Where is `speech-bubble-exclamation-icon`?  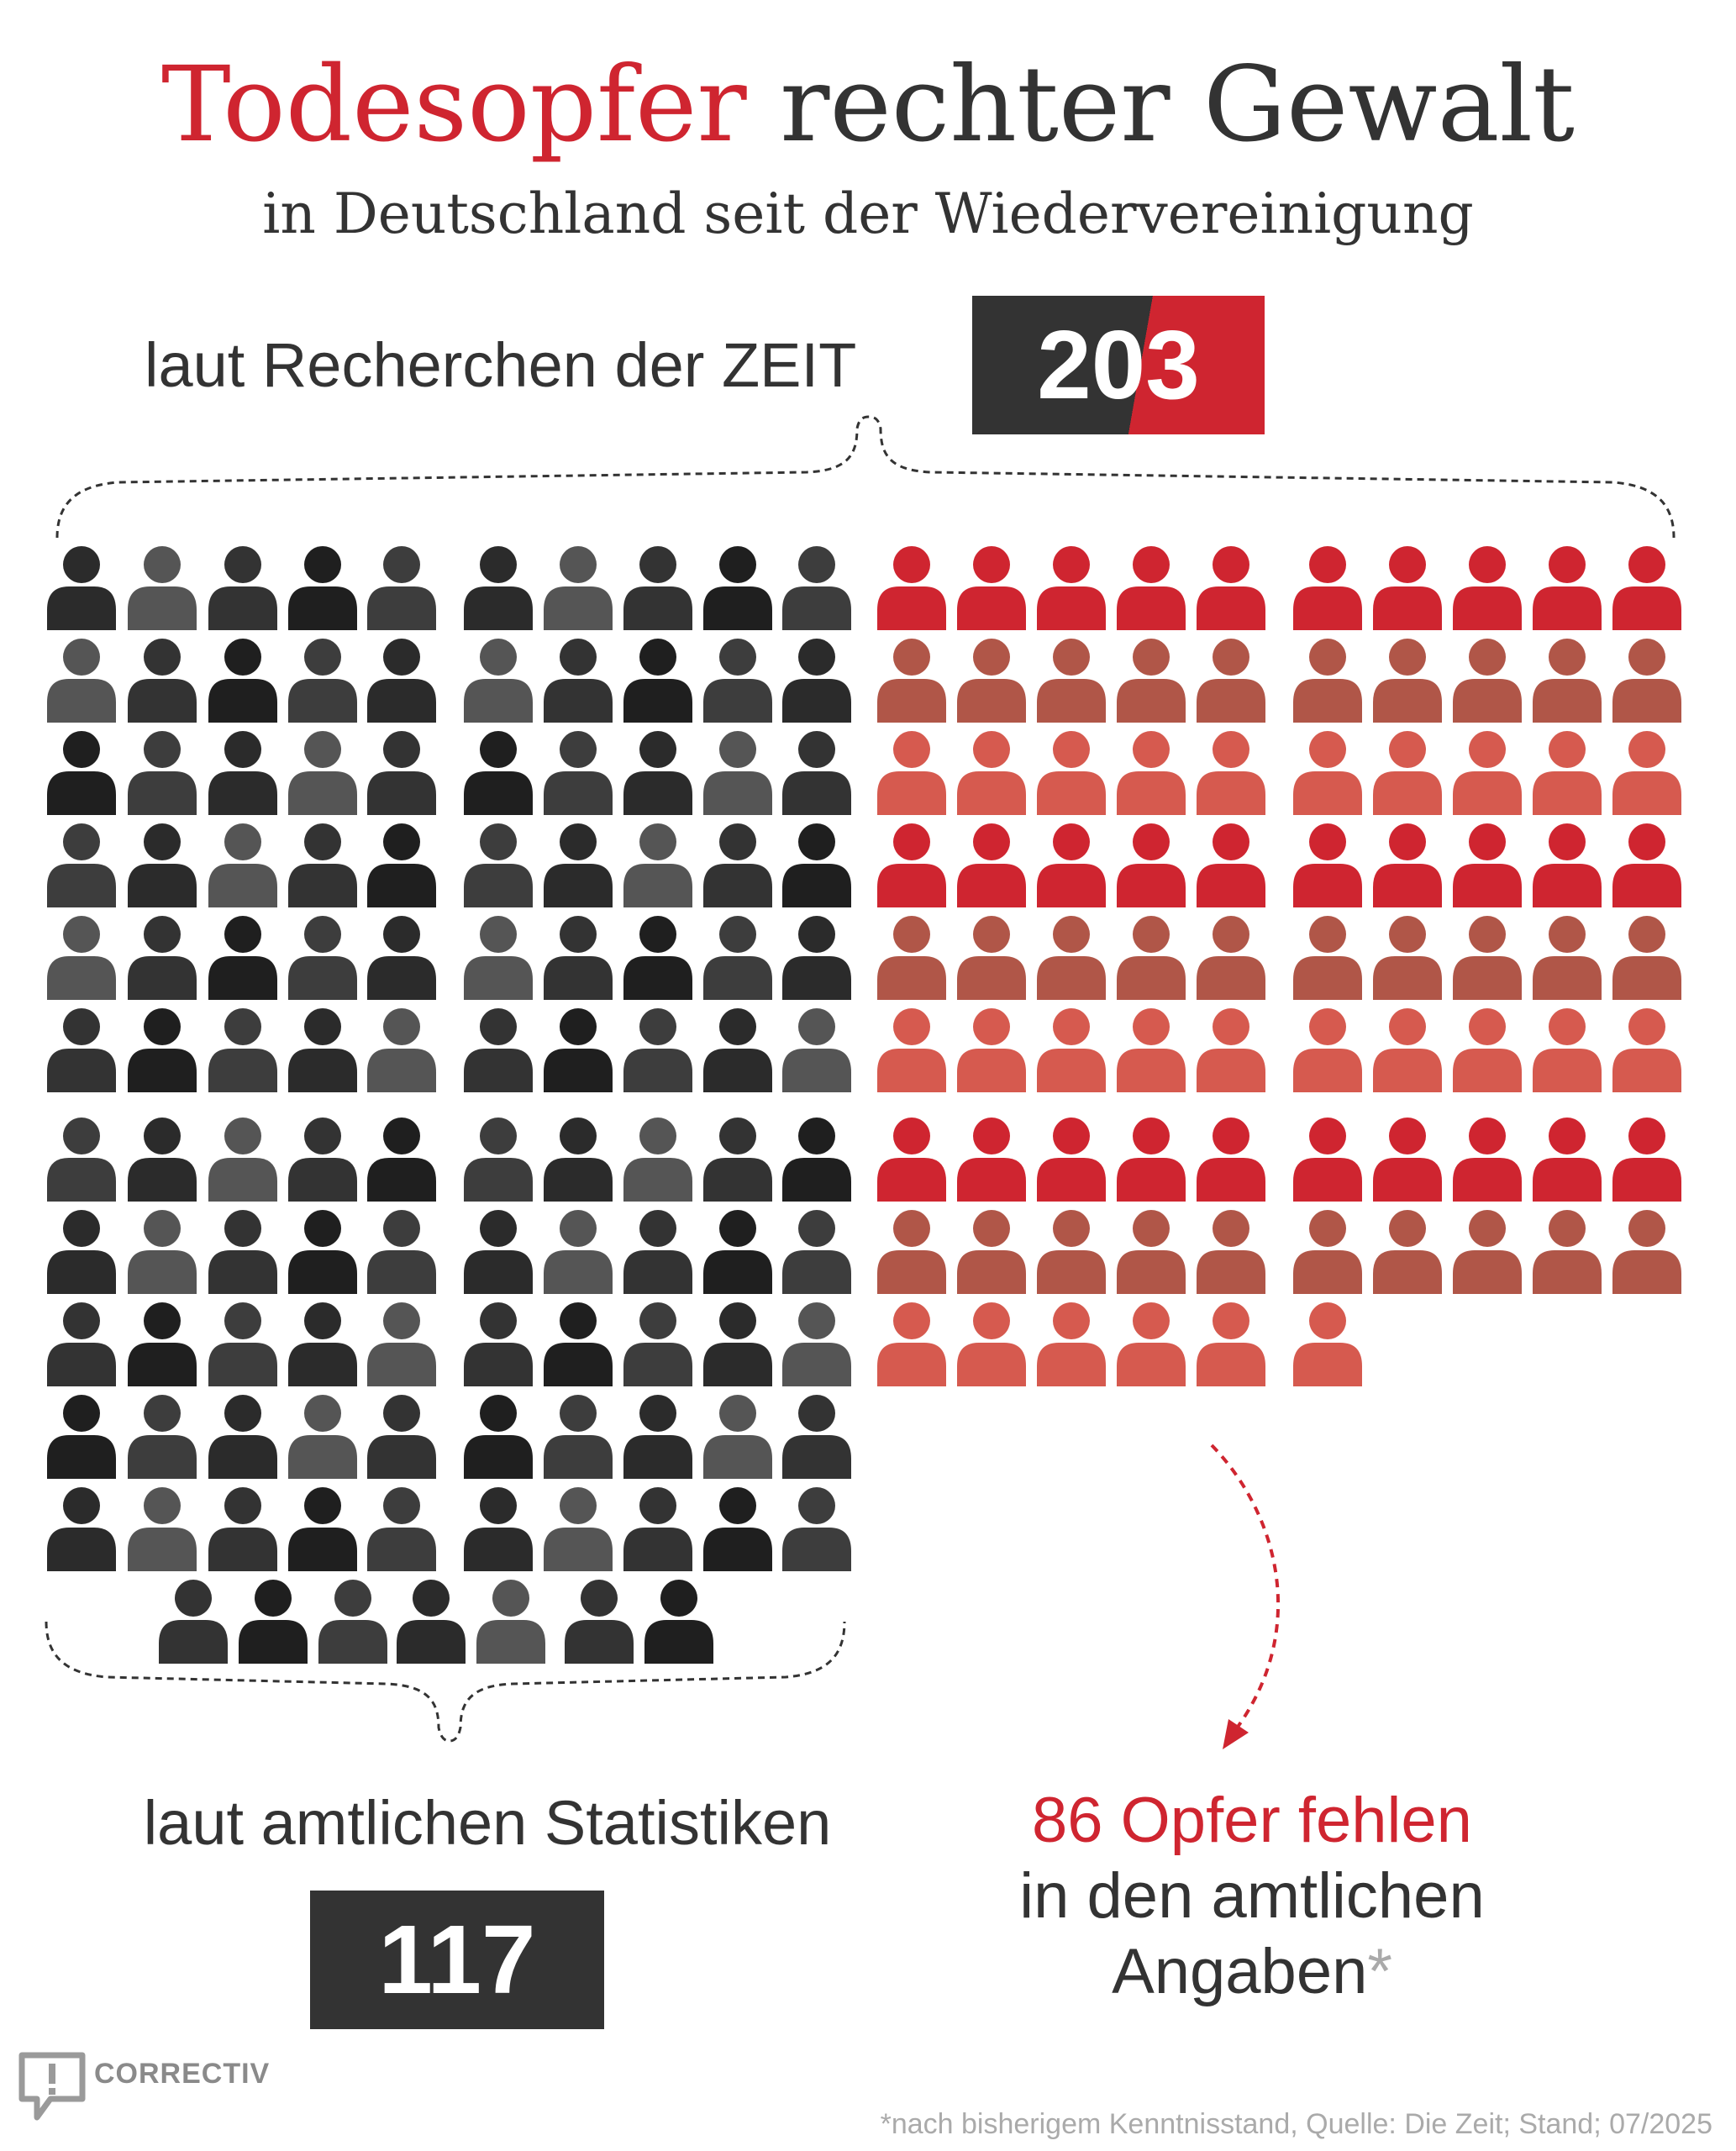
speech-bubble-exclamation-icon is located at coordinates (52, 2086).